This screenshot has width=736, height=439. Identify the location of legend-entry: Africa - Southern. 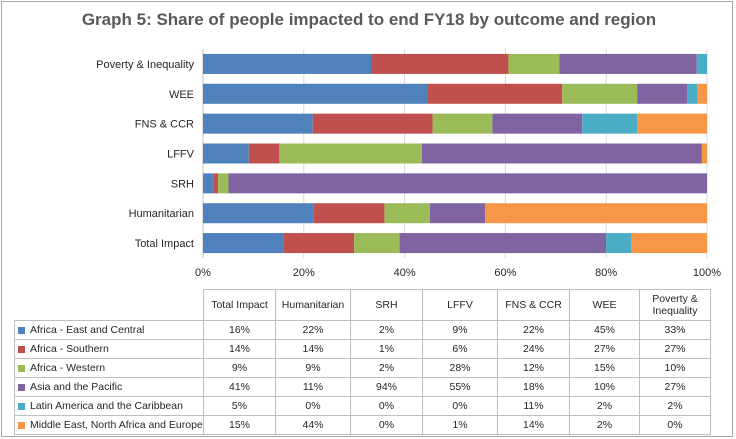
(109, 349).